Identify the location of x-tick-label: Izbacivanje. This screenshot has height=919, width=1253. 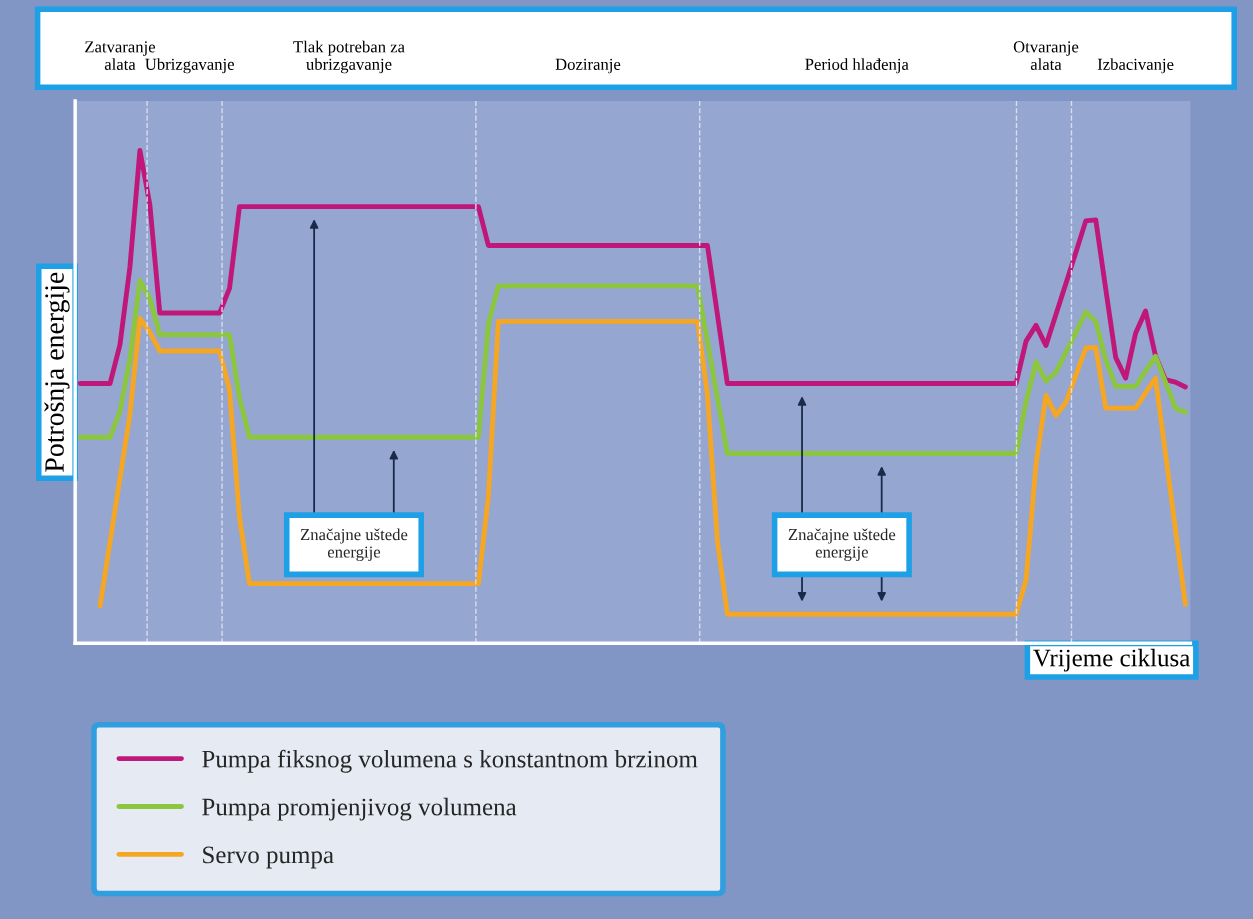
(1135, 66).